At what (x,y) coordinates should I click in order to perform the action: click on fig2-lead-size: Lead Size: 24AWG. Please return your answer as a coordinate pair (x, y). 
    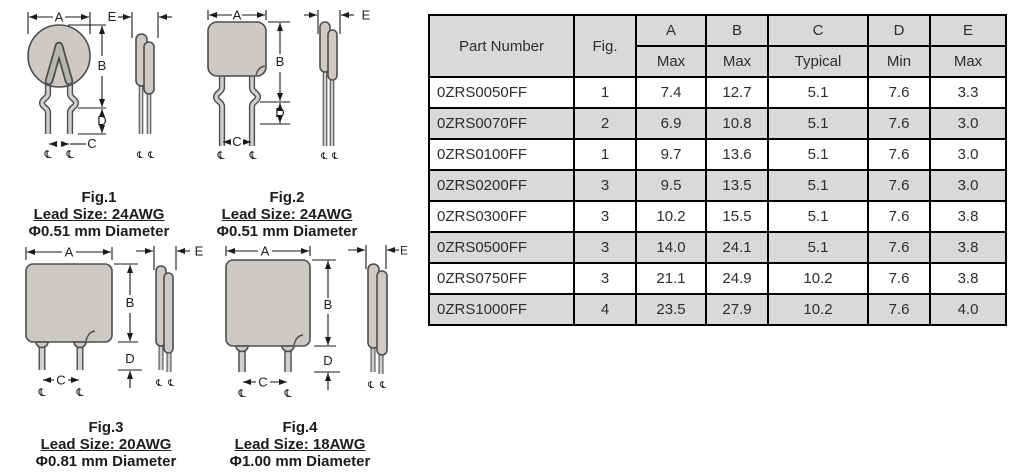
    Looking at the image, I should click on (287, 214).